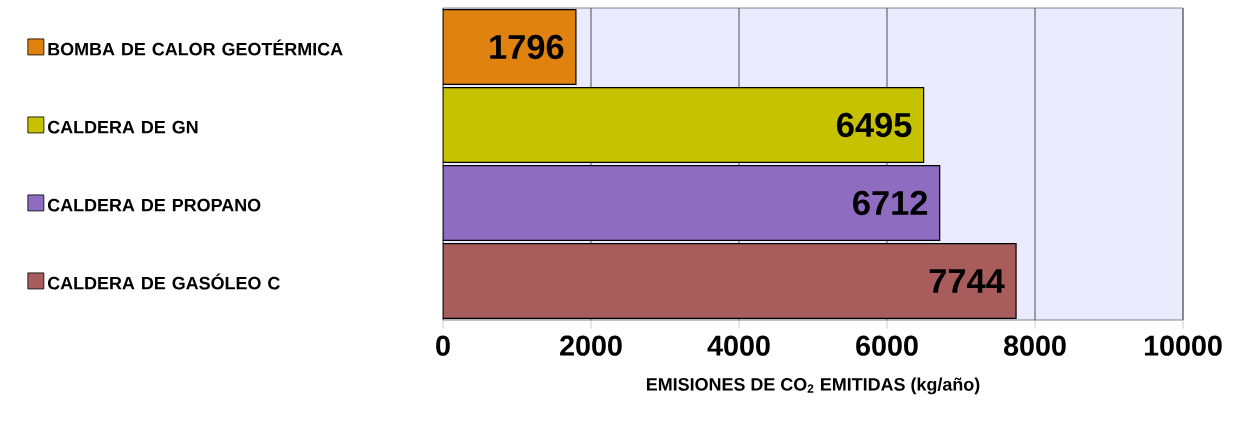  Describe the element at coordinates (527, 47) in the screenshot. I see `data-label: 1796` at that location.